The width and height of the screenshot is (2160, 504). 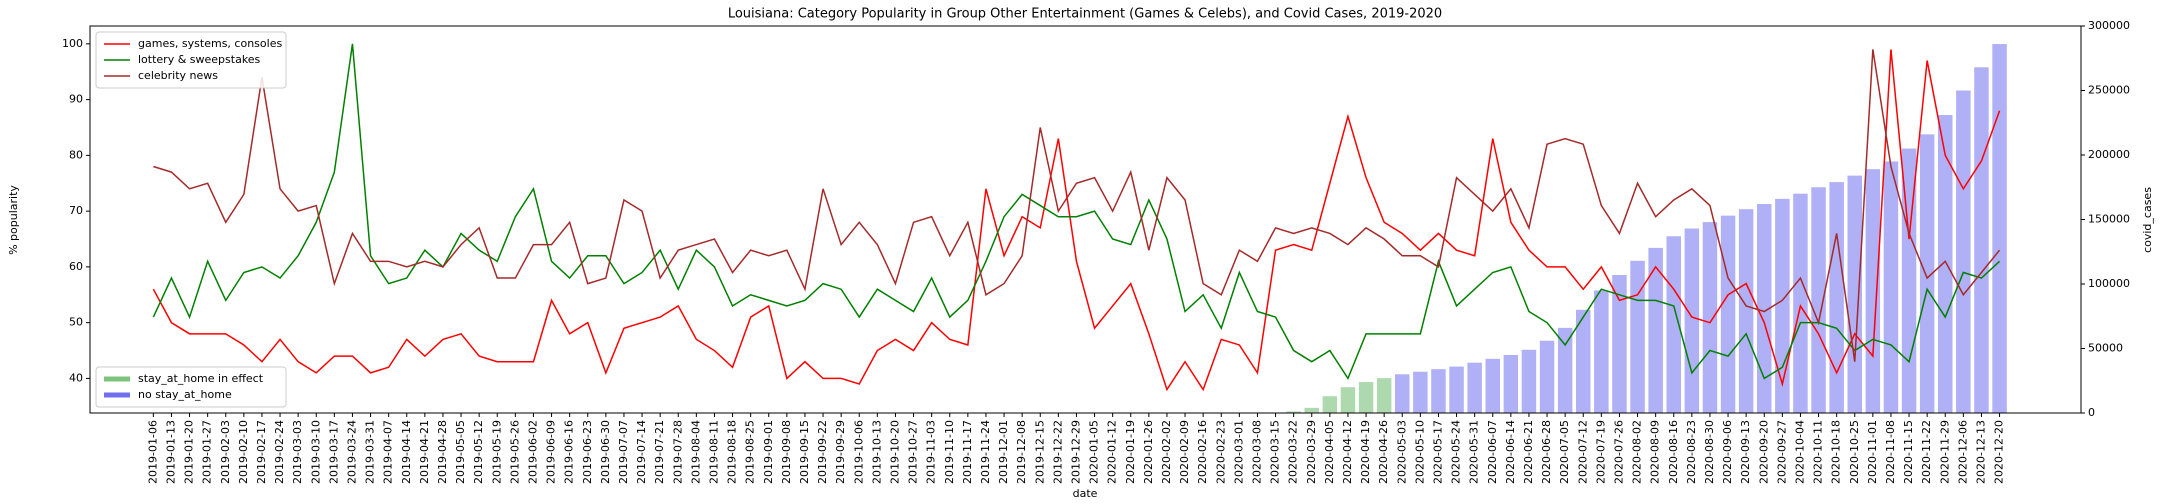 What do you see at coordinates (178, 75) in the screenshot?
I see `legend-label: celebrity news` at bounding box center [178, 75].